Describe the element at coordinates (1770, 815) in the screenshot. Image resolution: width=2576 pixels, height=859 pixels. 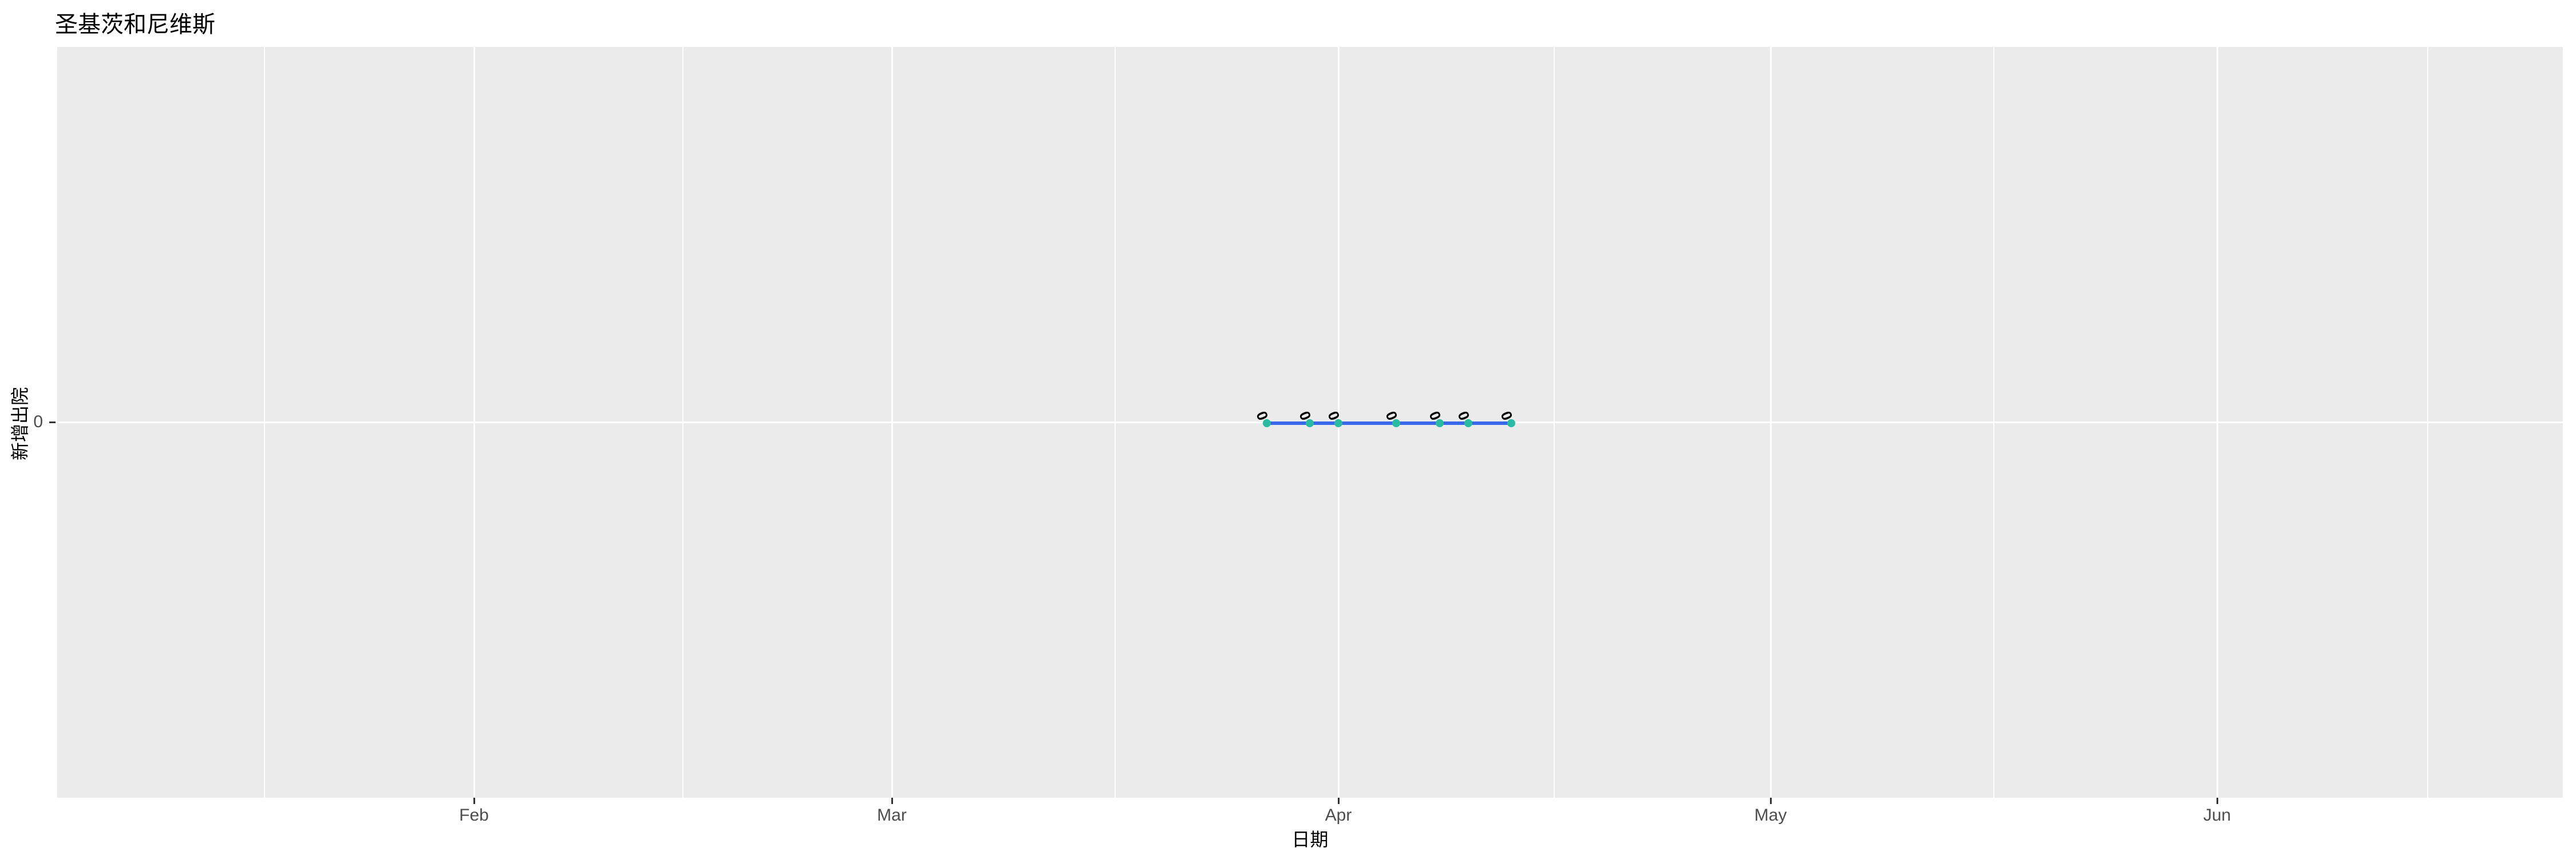
I see `x-tick-label: May` at that location.